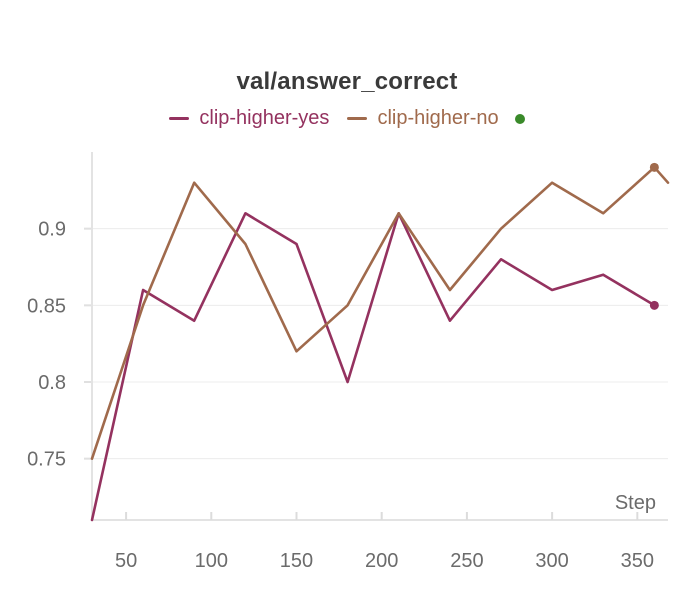 This screenshot has width=694, height=592. Describe the element at coordinates (654, 167) in the screenshot. I see `series-end-marker-clip-higher-no` at that location.